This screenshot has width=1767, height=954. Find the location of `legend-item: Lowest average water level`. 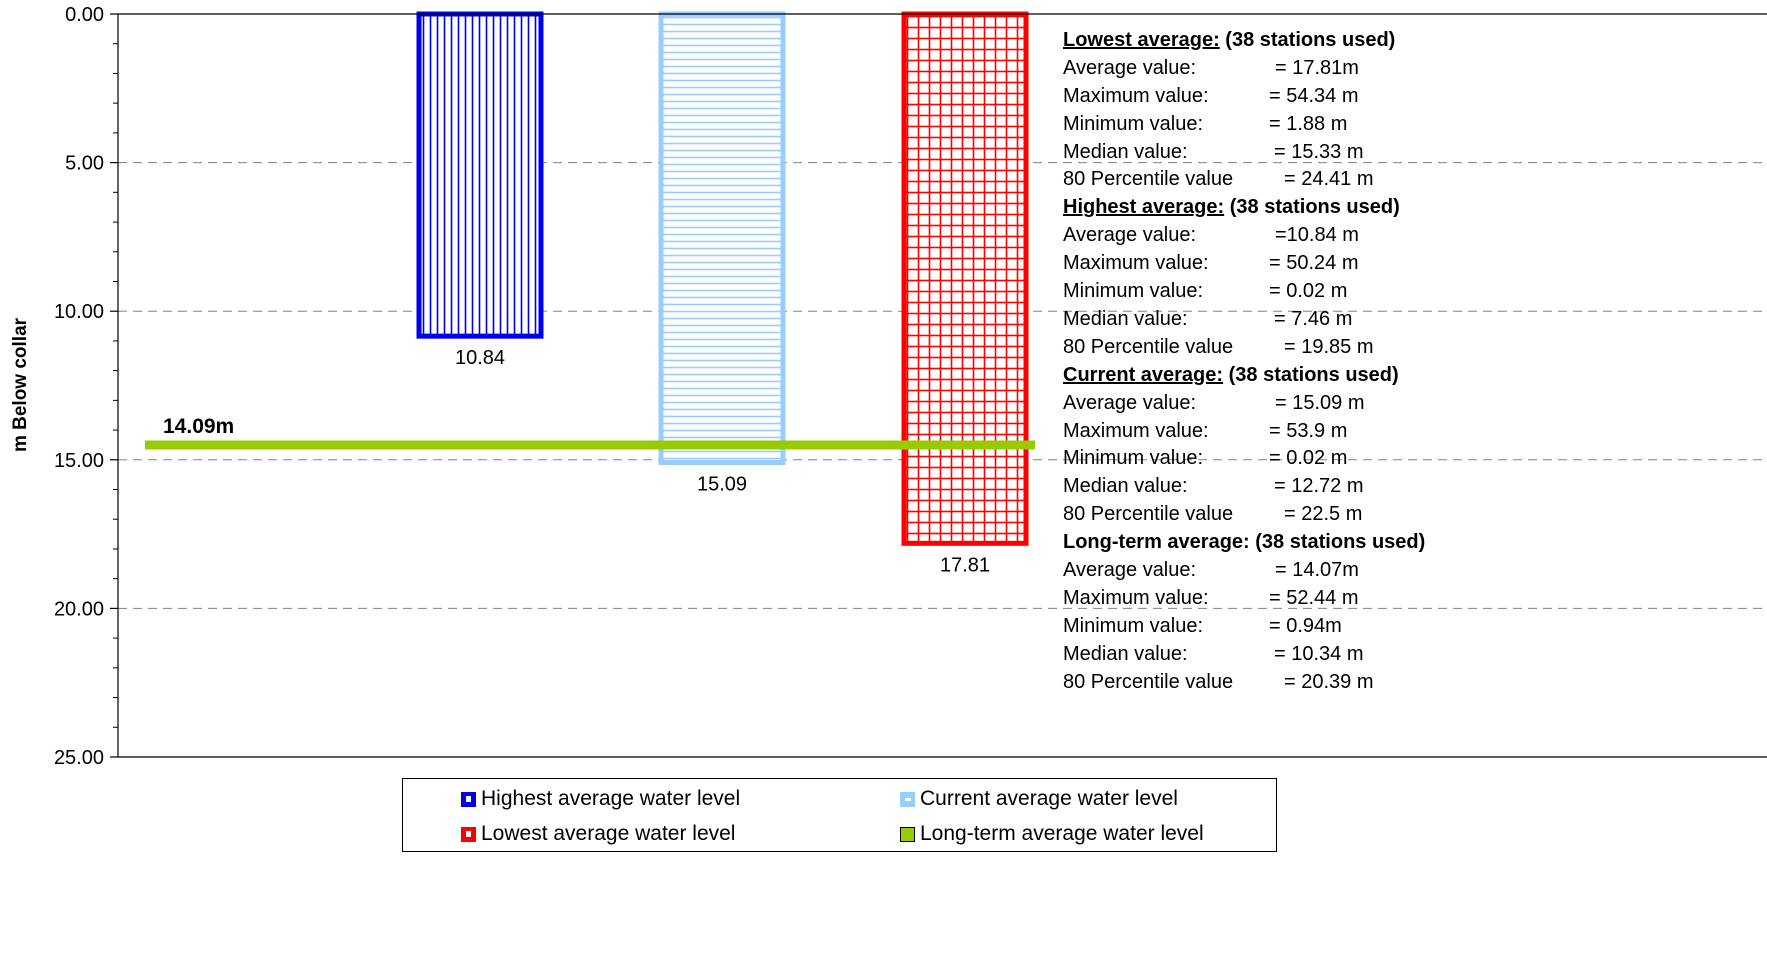

legend-item: Lowest average water level is located at coordinates (598, 834).